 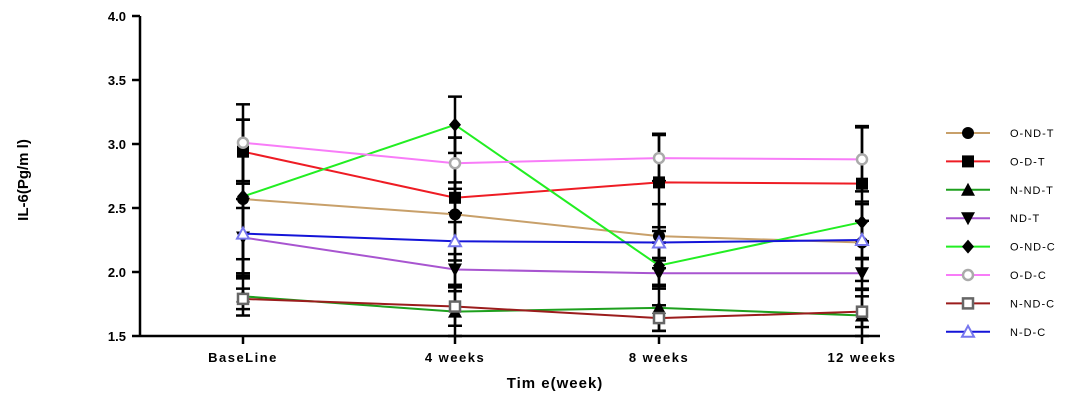 What do you see at coordinates (243, 357) in the screenshot?
I see `x-tick-label: BaseLine` at bounding box center [243, 357].